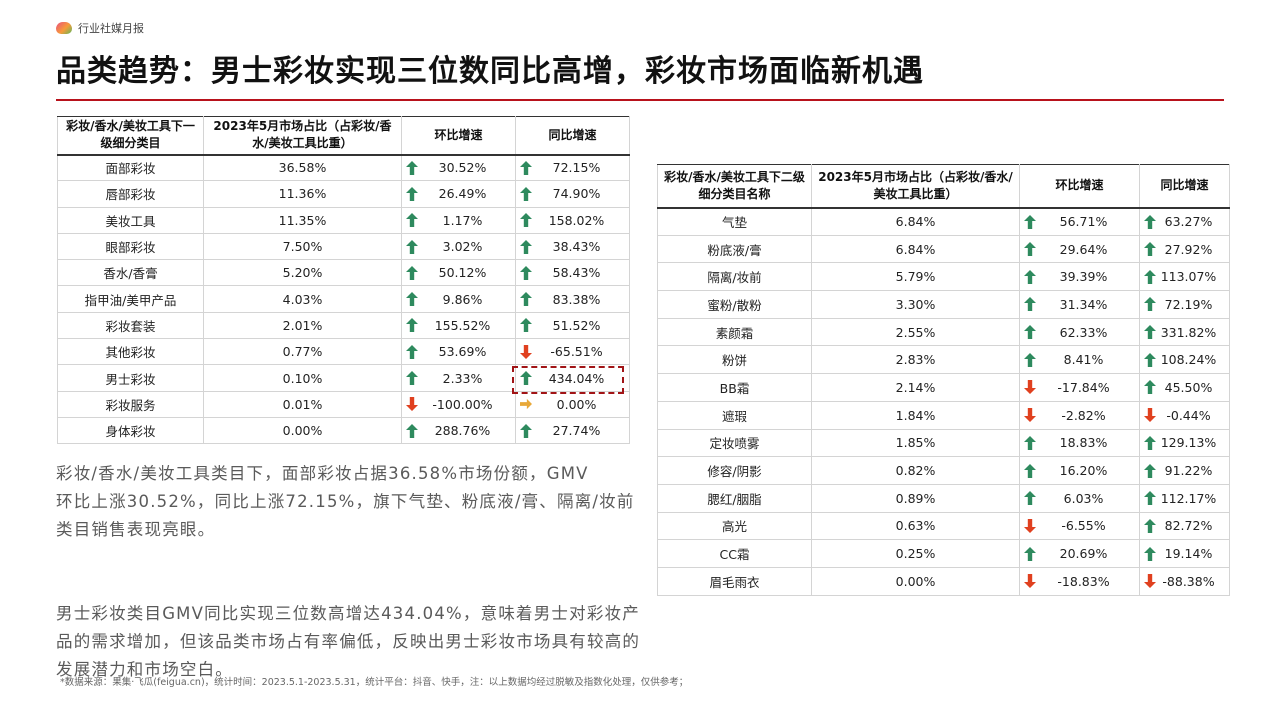  What do you see at coordinates (734, 443) in the screenshot?
I see `category-name-cell: 定妆喷雾` at bounding box center [734, 443].